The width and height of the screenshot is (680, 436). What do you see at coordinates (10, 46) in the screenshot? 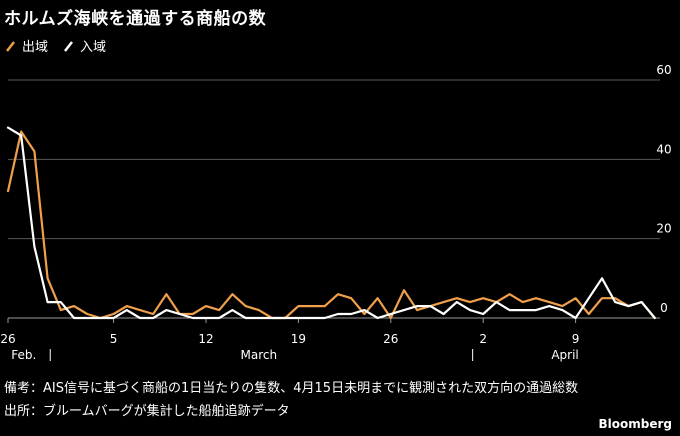
I see `legend-swatch-outbound-icon` at bounding box center [10, 46].